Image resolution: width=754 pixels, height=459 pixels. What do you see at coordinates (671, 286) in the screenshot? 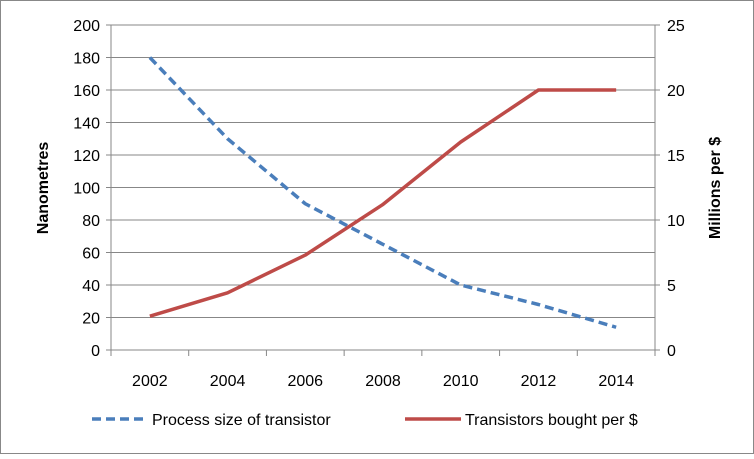
I see `y-right-tick-label: 5` at bounding box center [671, 286].